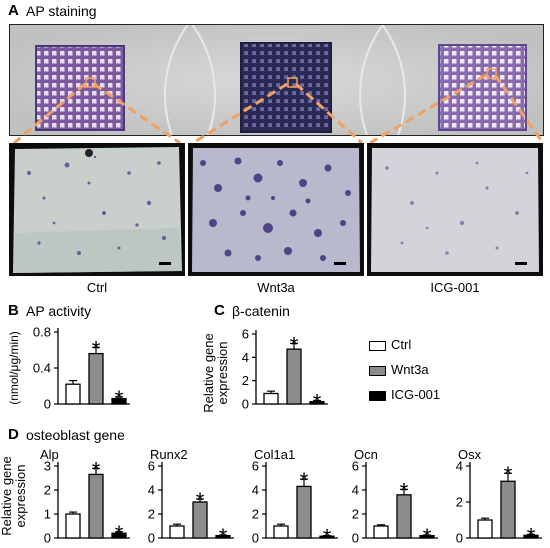 The height and width of the screenshot is (548, 550). What do you see at coordinates (455, 209) in the screenshot?
I see `micrograph-icg` at bounding box center [455, 209].